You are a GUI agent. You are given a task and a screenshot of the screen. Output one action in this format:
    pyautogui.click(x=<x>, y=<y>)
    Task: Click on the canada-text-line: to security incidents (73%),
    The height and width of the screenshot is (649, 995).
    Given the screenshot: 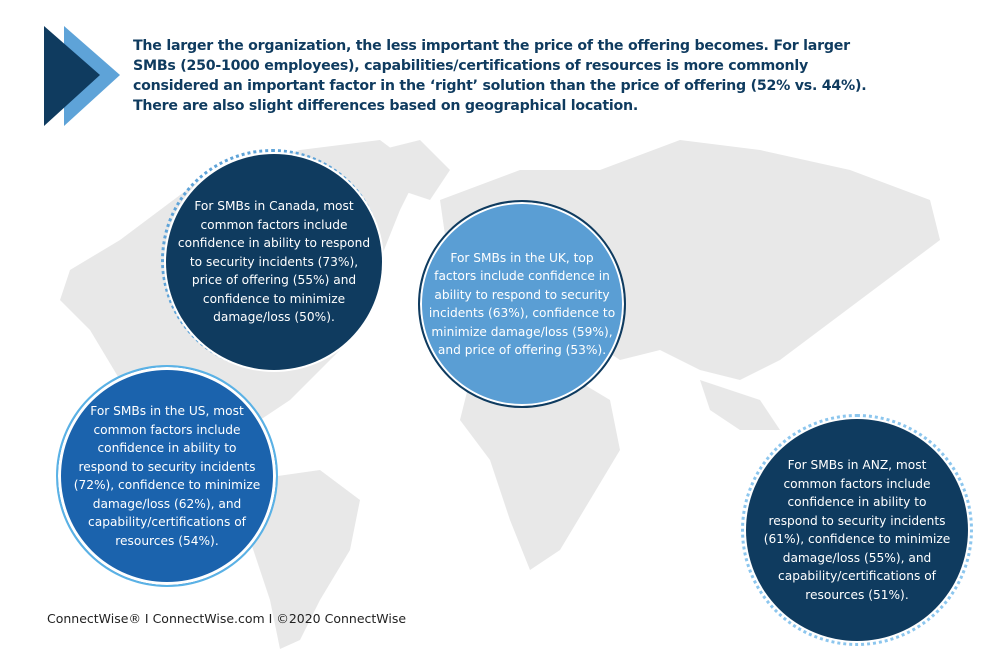 What is the action you would take?
    pyautogui.click(x=274, y=261)
    